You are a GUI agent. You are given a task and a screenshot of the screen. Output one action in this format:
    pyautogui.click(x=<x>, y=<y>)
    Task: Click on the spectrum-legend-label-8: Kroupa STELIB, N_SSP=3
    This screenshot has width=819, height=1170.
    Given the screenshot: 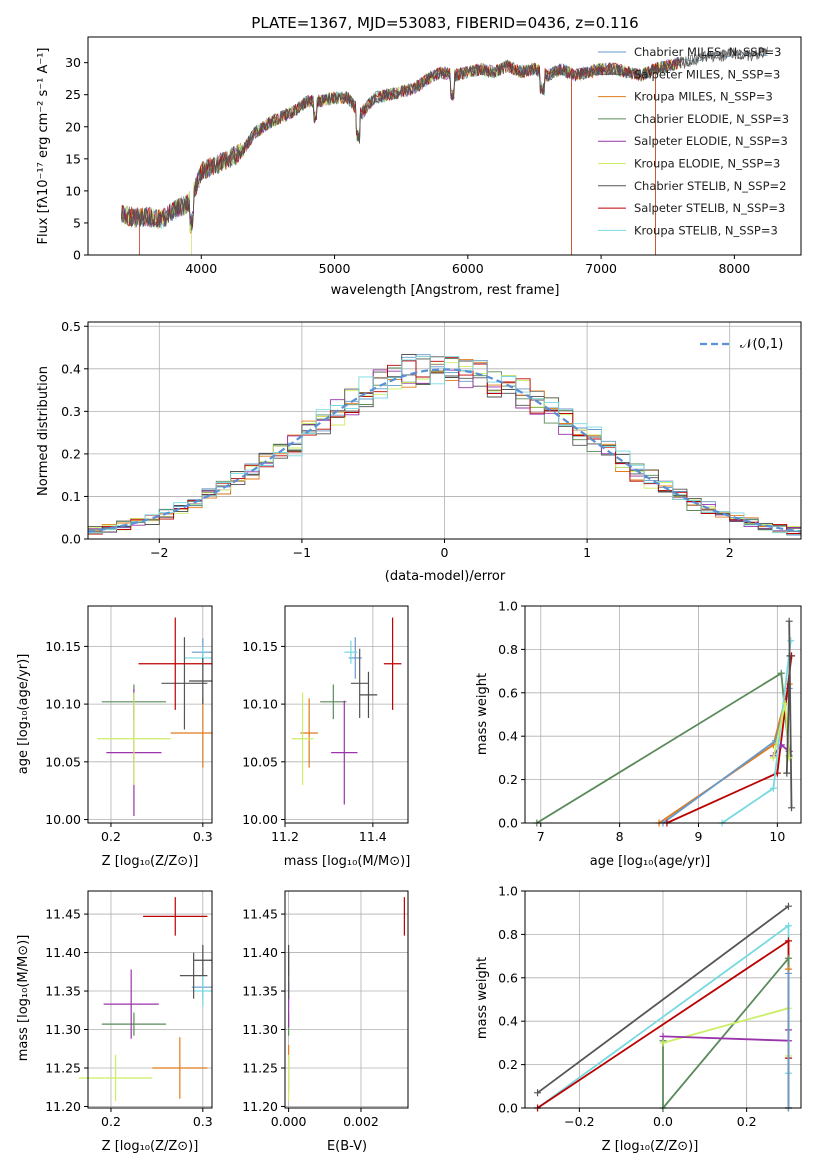 What is the action you would take?
    pyautogui.click(x=706, y=230)
    